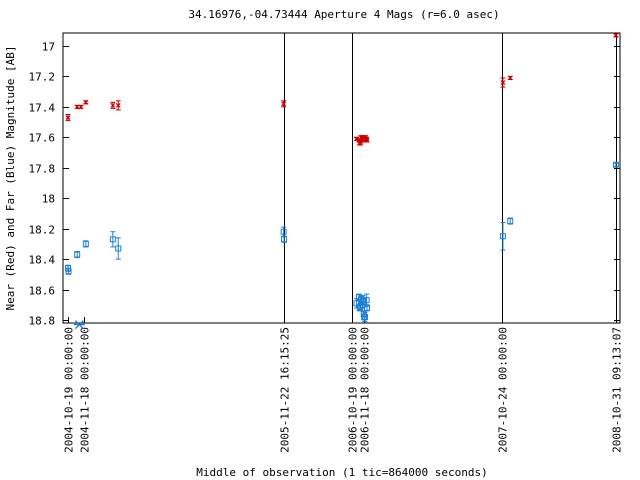  Describe the element at coordinates (617, 390) in the screenshot. I see `x-tick-label: 2008-10-31 09:13:07` at that location.